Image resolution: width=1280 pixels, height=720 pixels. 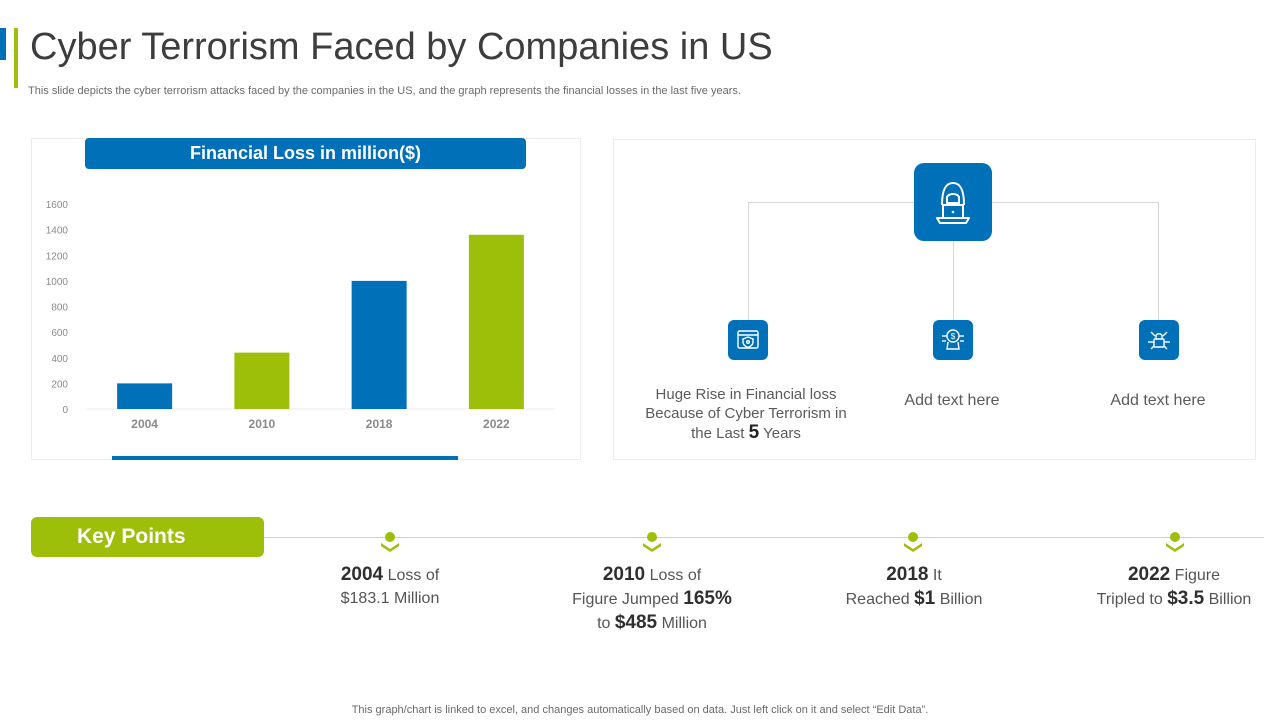 What do you see at coordinates (953, 202) in the screenshot?
I see `hacker-laptop-icon` at bounding box center [953, 202].